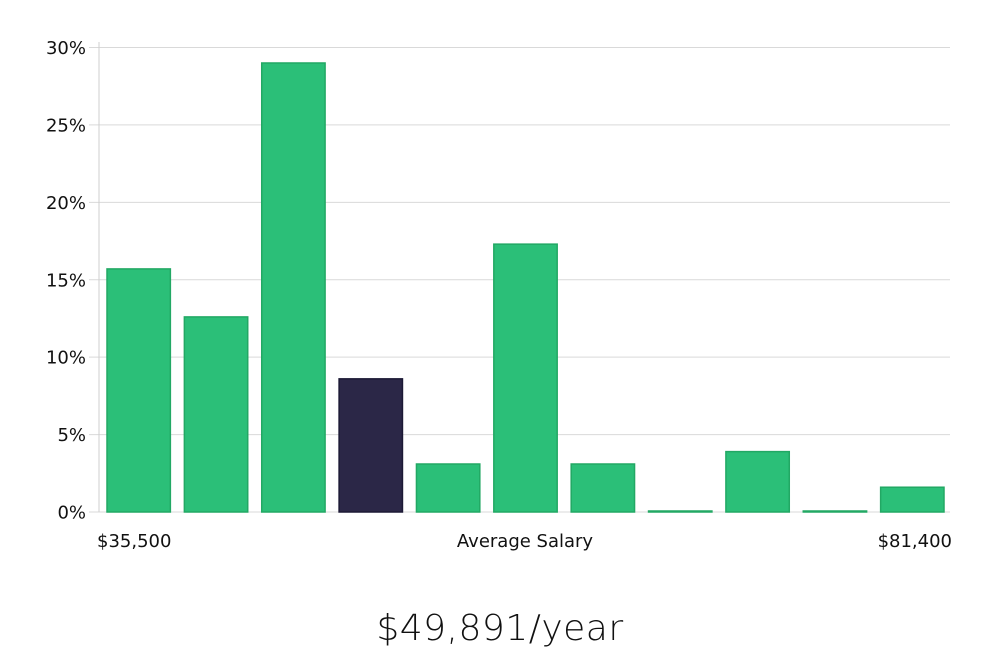 Image resolution: width=1000 pixels, height=660 pixels. I want to click on y-tick-label: 0%, so click(71, 513).